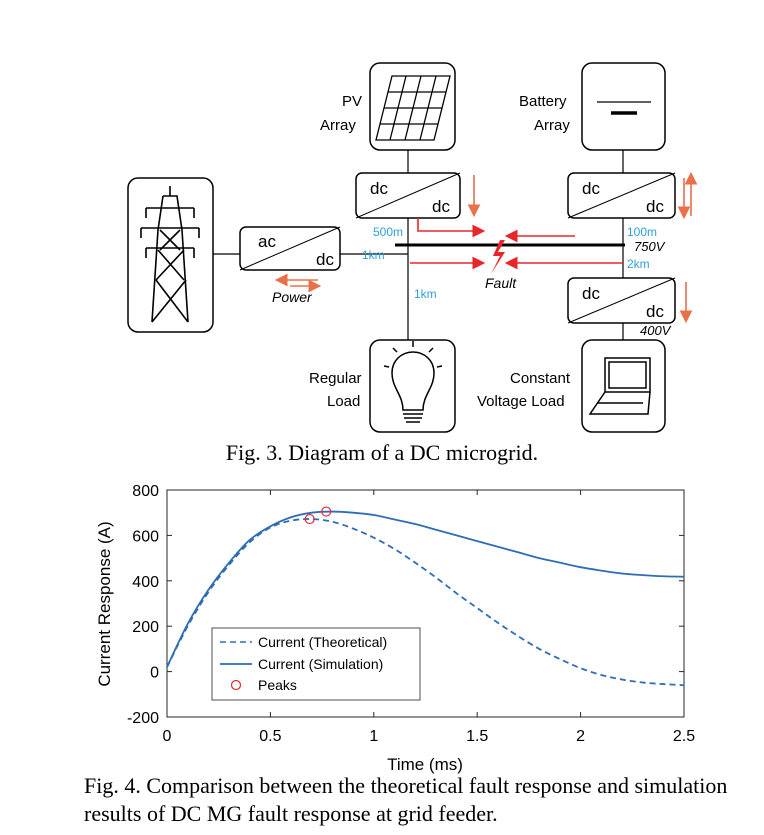 Image resolution: width=764 pixels, height=835 pixels. Describe the element at coordinates (267, 241) in the screenshot. I see `svg-text: ac` at that location.